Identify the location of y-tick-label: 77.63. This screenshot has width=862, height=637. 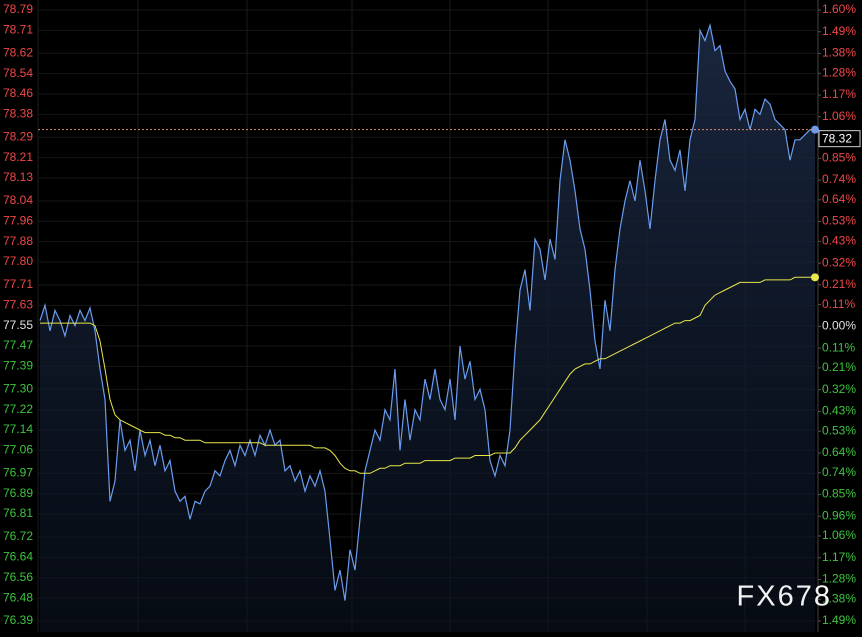
(18, 304).